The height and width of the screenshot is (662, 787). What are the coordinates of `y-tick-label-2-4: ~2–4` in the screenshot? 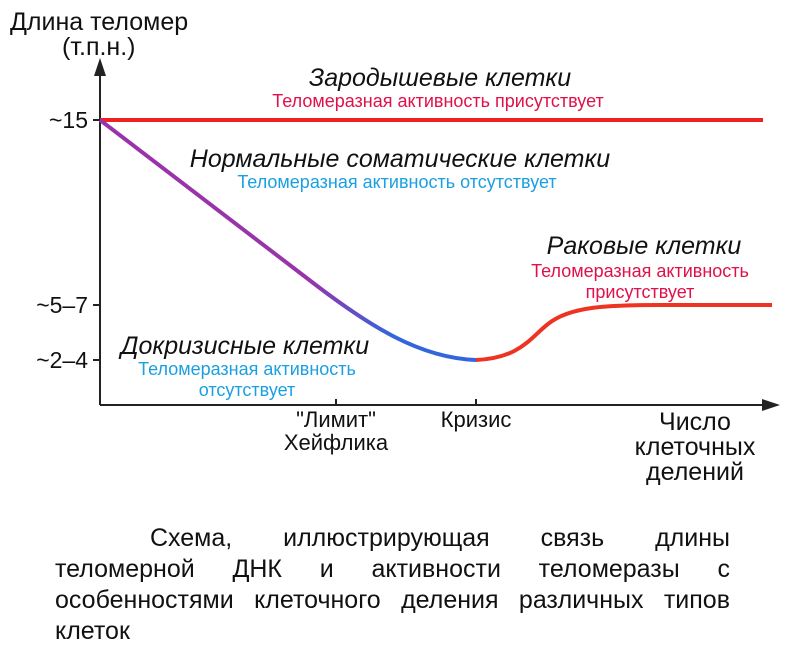 It's located at (62, 360).